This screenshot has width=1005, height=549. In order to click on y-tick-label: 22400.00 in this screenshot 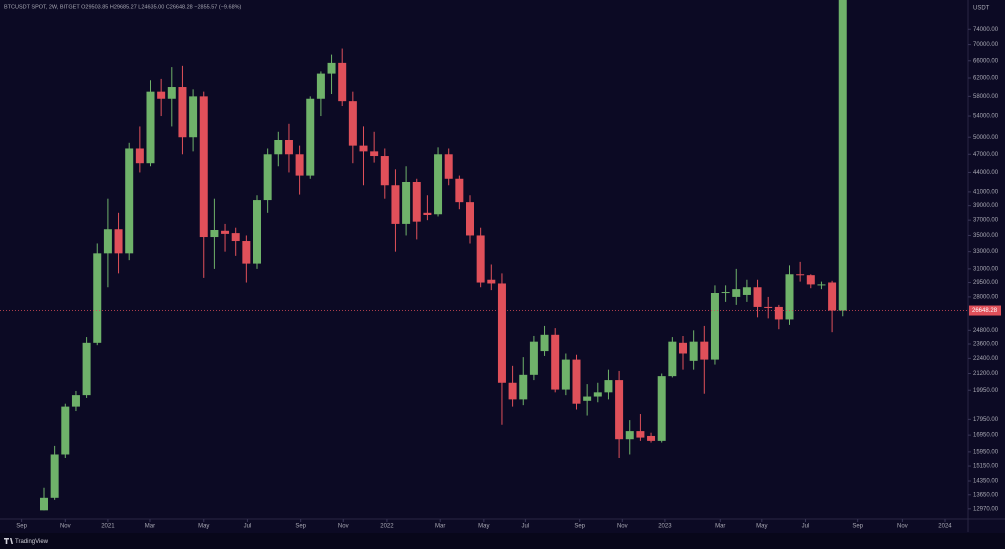, I will do `click(986, 359)`.